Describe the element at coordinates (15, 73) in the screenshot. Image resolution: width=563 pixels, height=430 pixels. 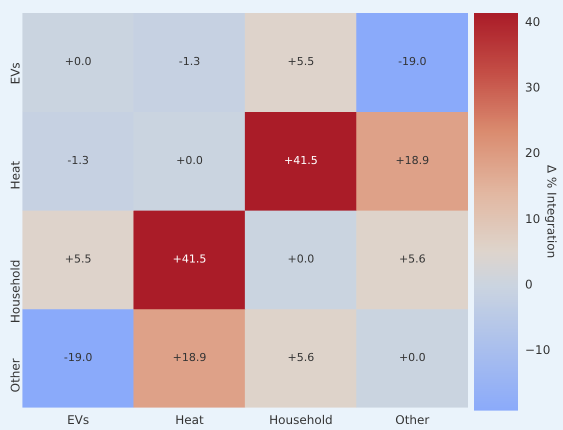
I see `y-tick-label: EVs` at that location.